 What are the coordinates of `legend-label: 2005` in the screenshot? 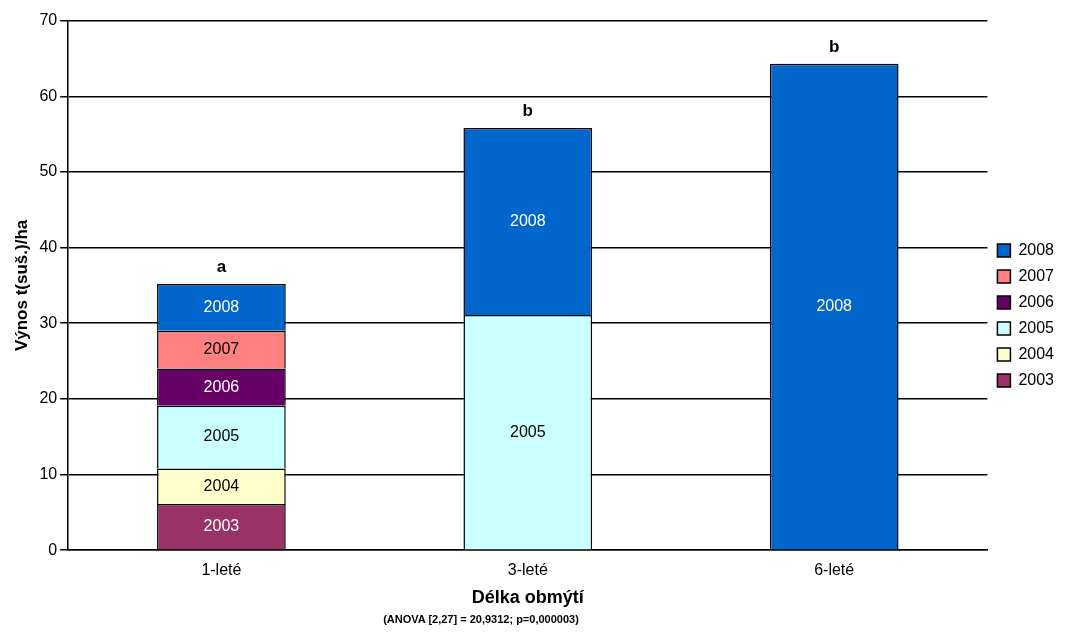 It's located at (1036, 327).